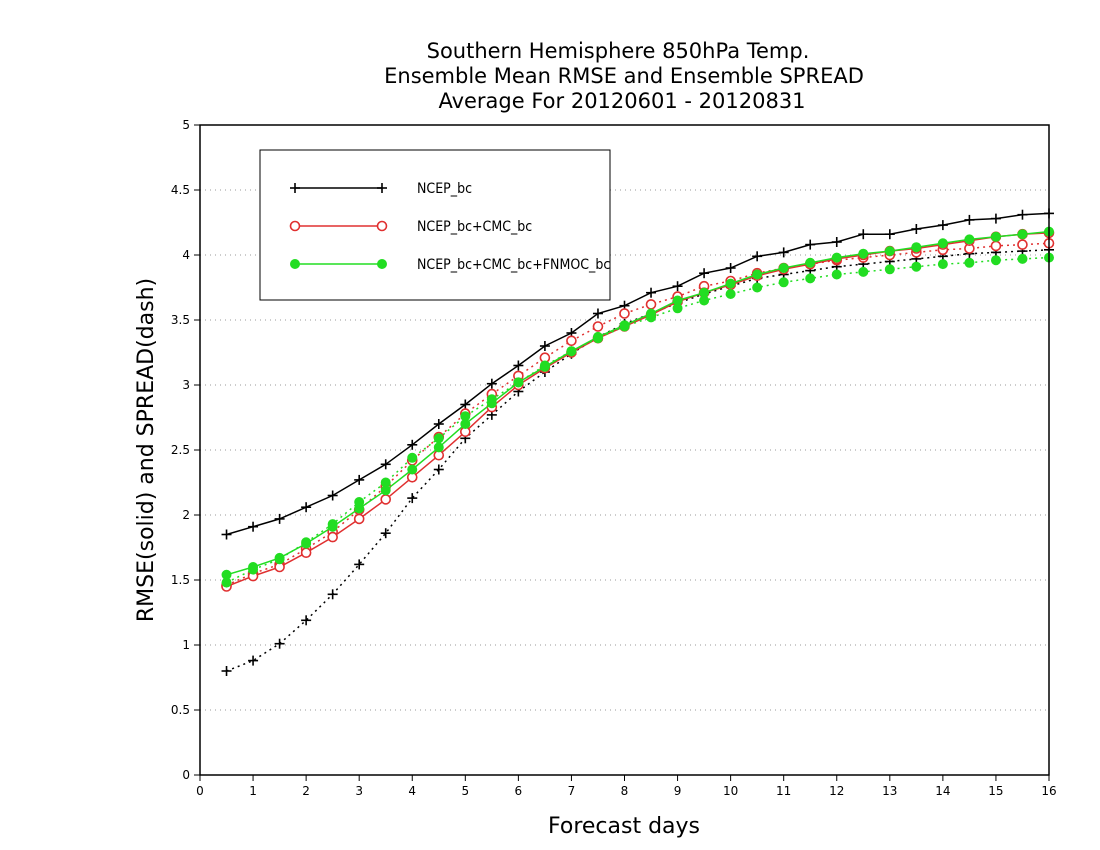 The height and width of the screenshot is (850, 1100). What do you see at coordinates (730, 791) in the screenshot?
I see `x-tick-label: 10` at bounding box center [730, 791].